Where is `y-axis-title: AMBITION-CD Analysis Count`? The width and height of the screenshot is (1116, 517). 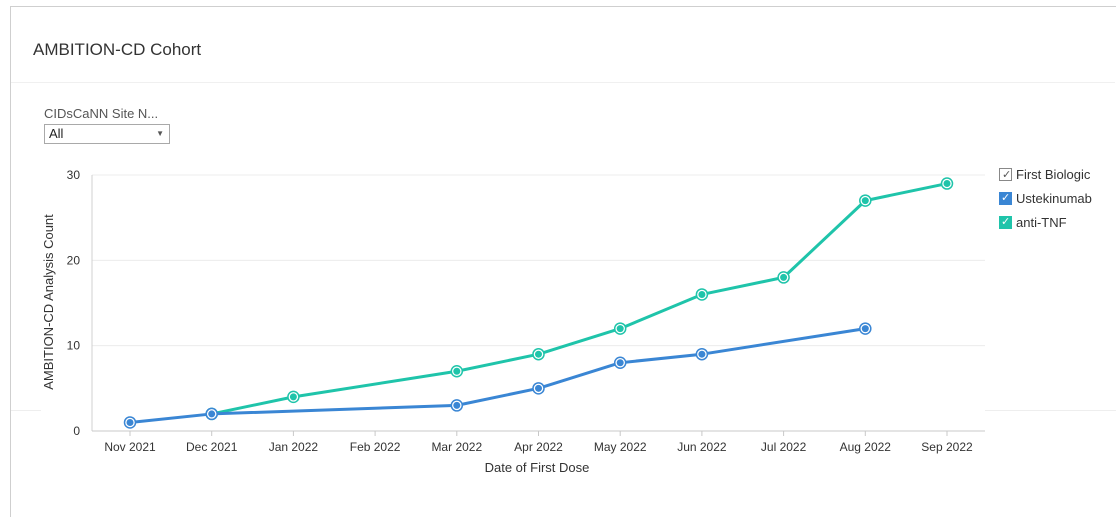
y-axis-title: AMBITION-CD Analysis Count is located at coordinates (48, 302).